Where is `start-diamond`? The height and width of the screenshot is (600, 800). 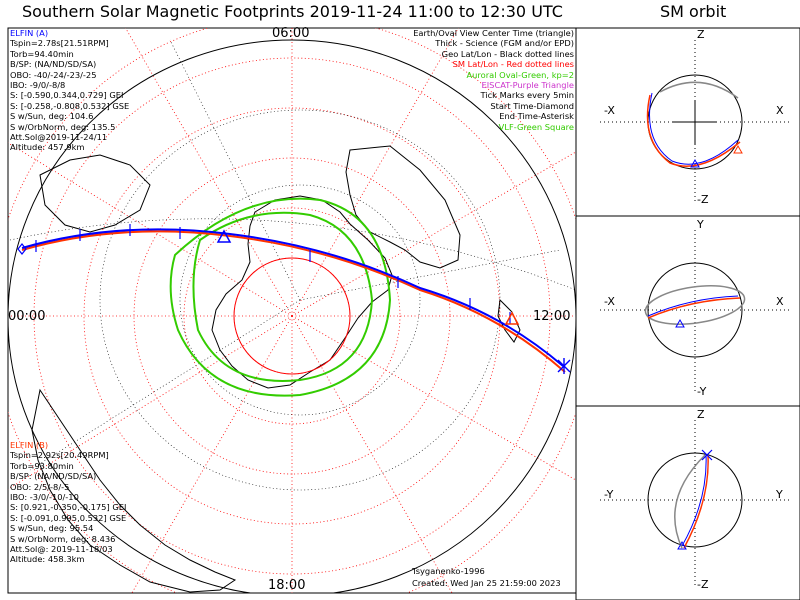 start-diamond is located at coordinates (22, 249).